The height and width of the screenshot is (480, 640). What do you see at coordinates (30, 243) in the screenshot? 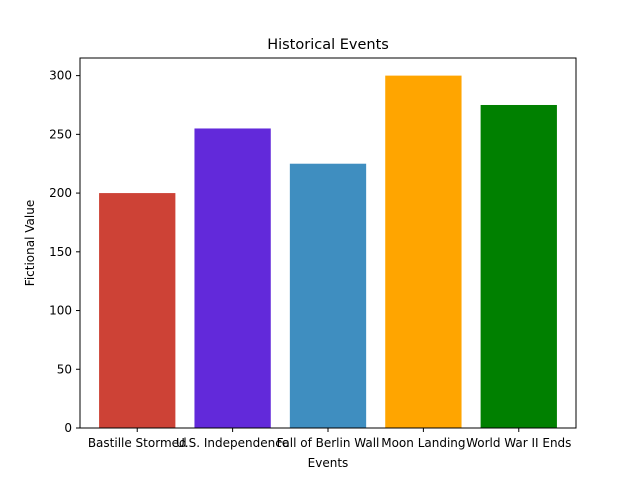
I see `y-axis-label: Fictional Value` at bounding box center [30, 243].